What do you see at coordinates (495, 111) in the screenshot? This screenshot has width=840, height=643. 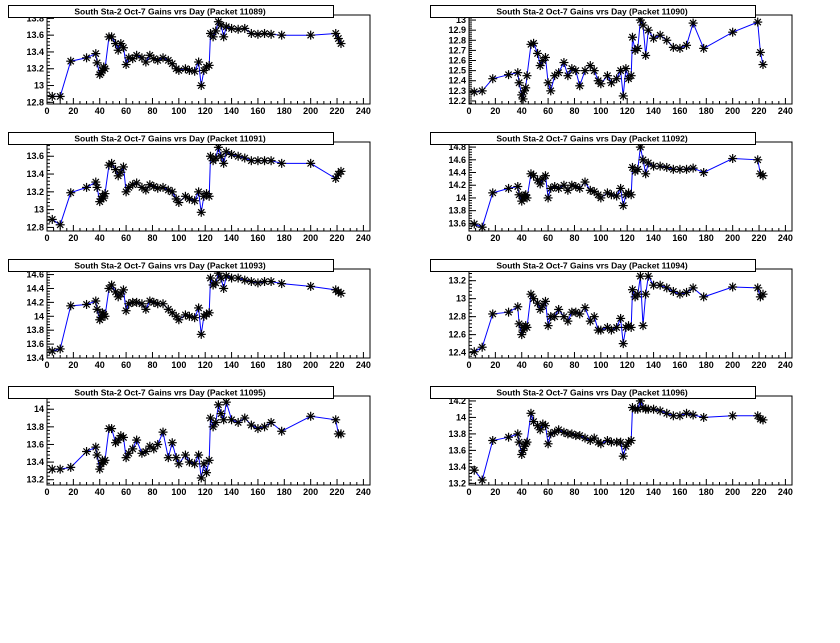 I see `x-tick-label: 20` at bounding box center [495, 111].